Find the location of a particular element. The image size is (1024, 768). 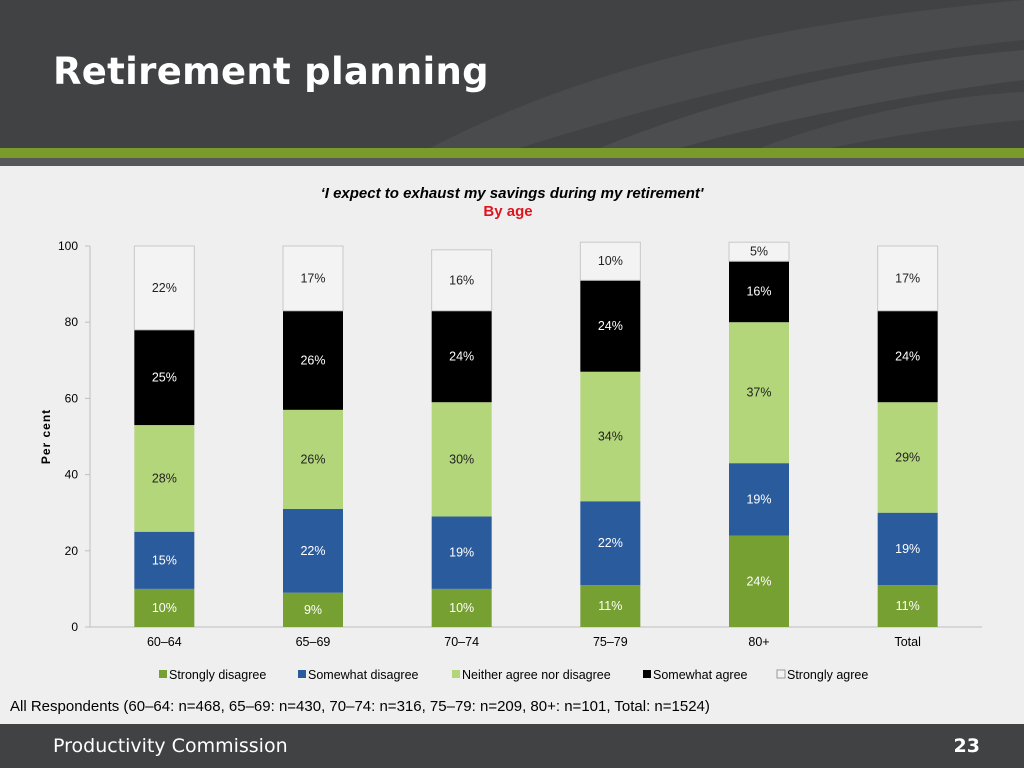

legend-label: Somewhat disagree is located at coordinates (363, 675).